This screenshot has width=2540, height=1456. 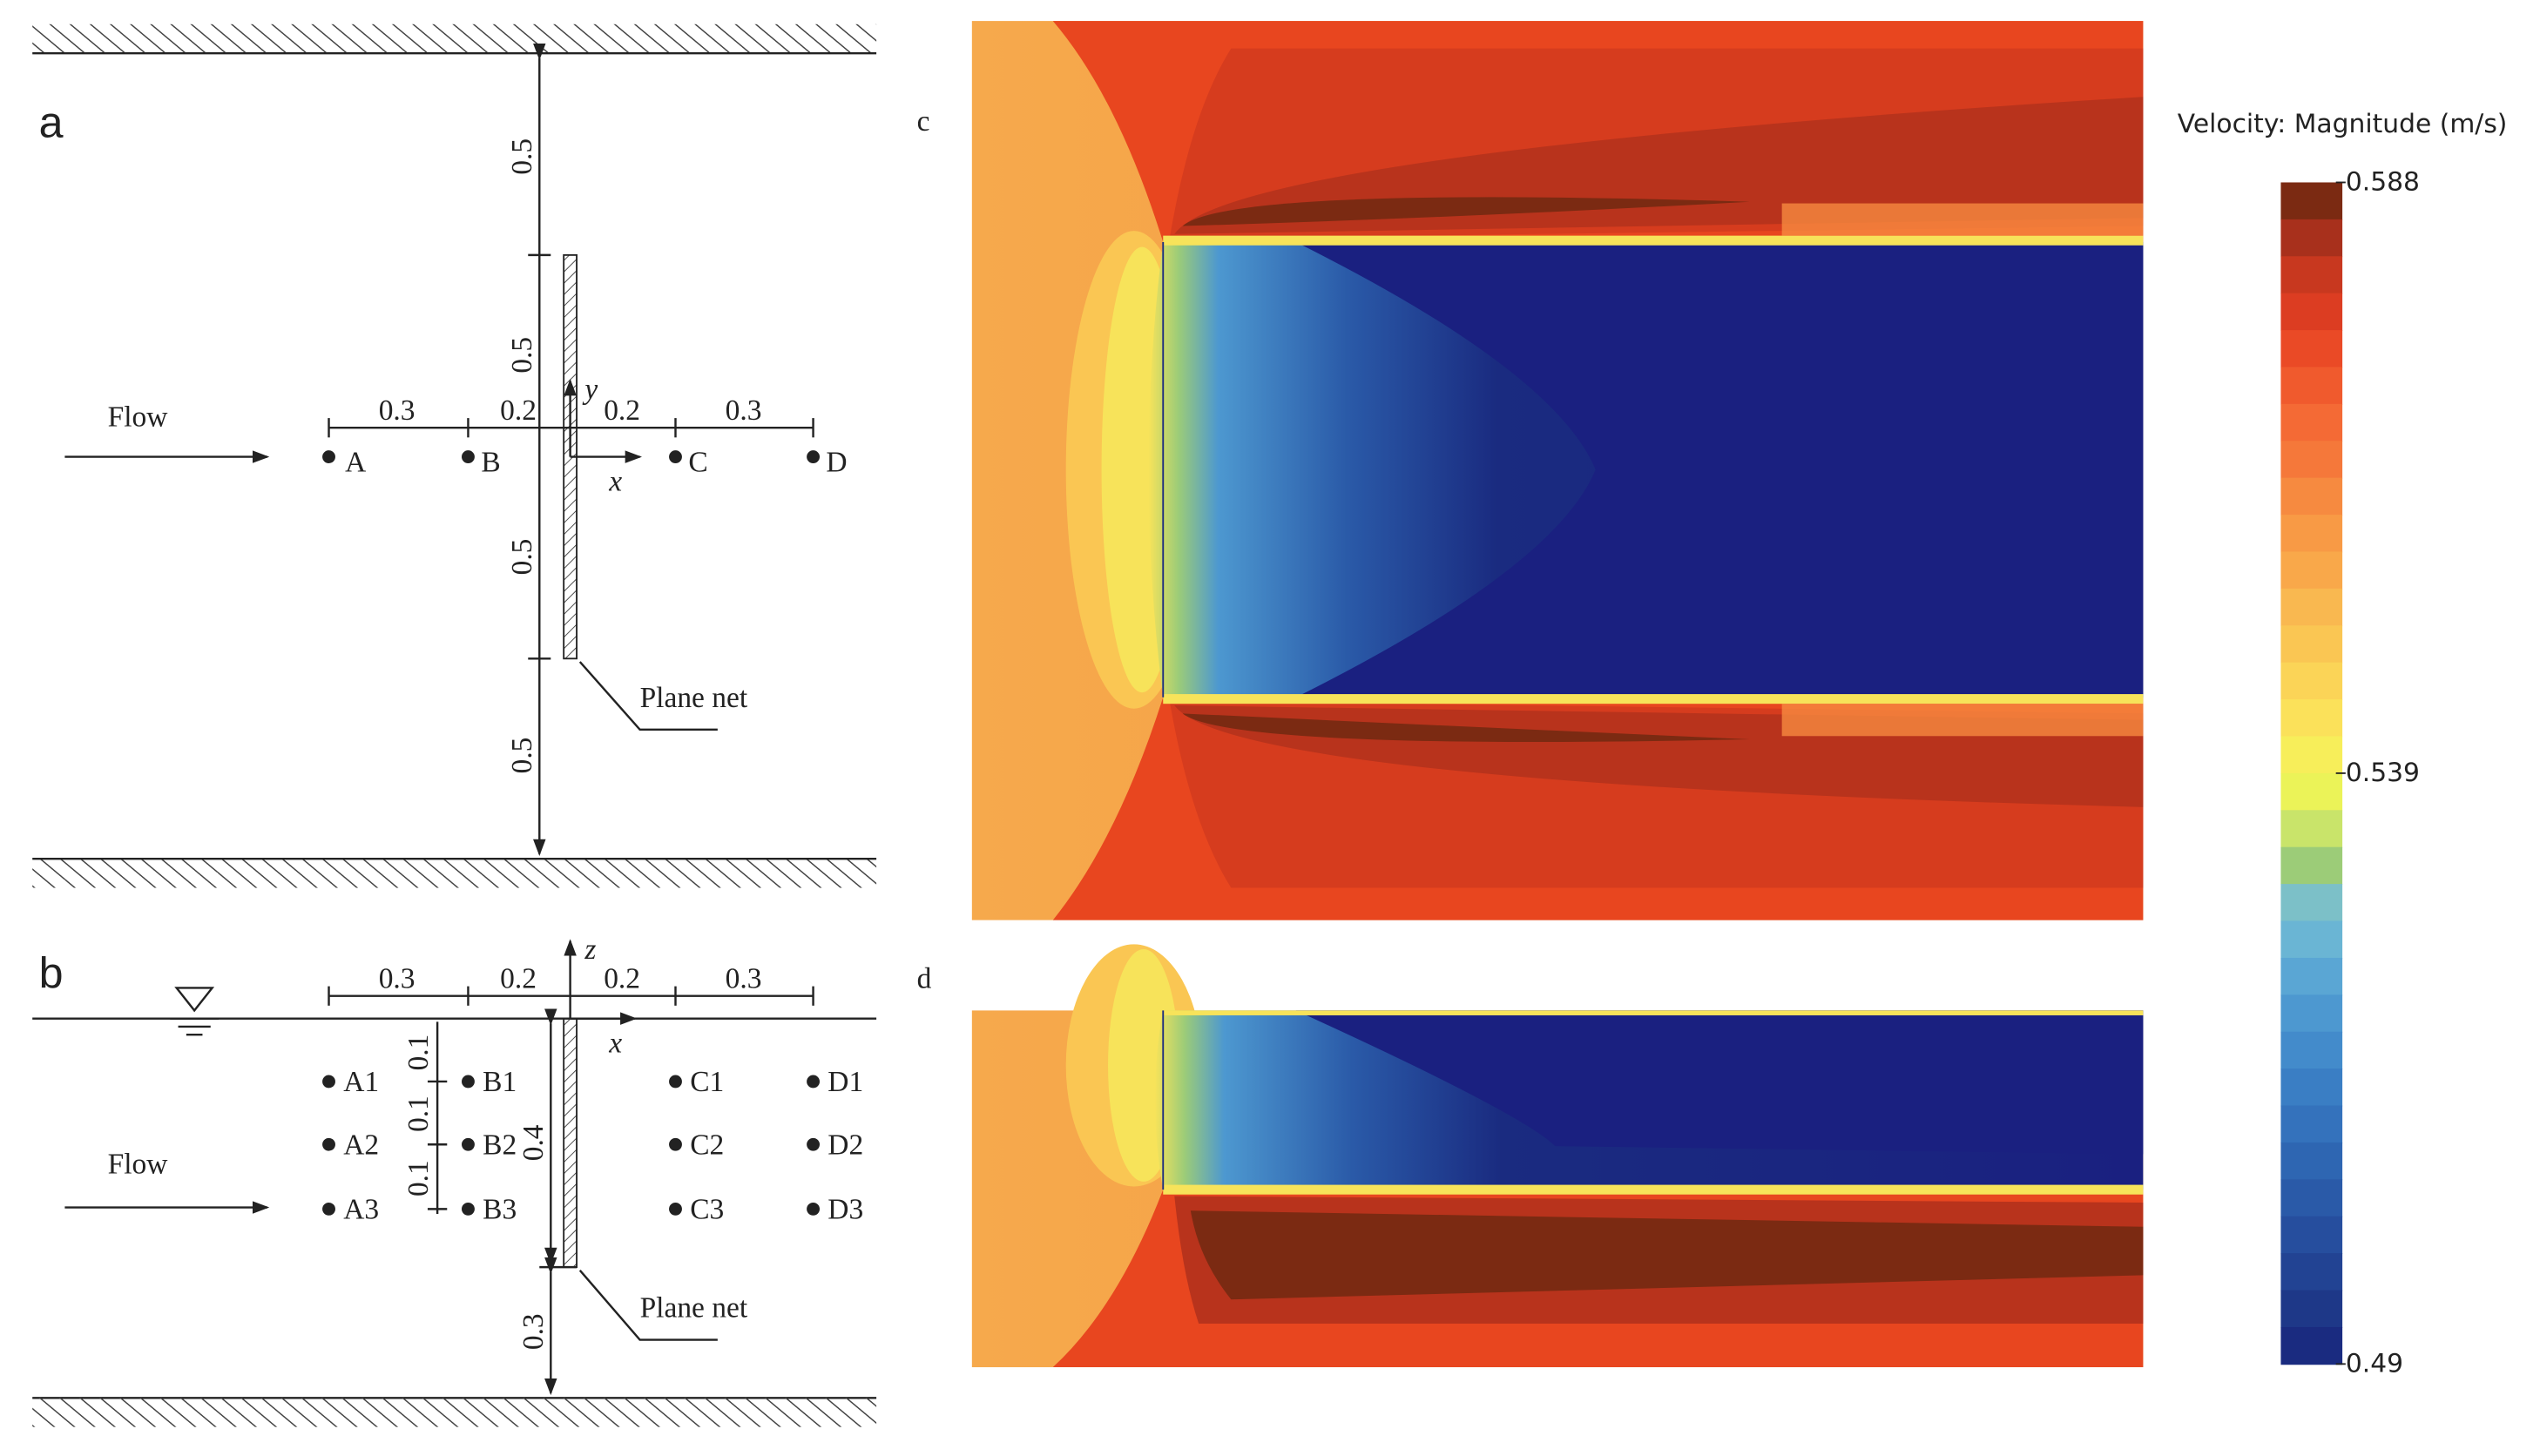 What do you see at coordinates (707, 1082) in the screenshot?
I see `point-label: C1` at bounding box center [707, 1082].